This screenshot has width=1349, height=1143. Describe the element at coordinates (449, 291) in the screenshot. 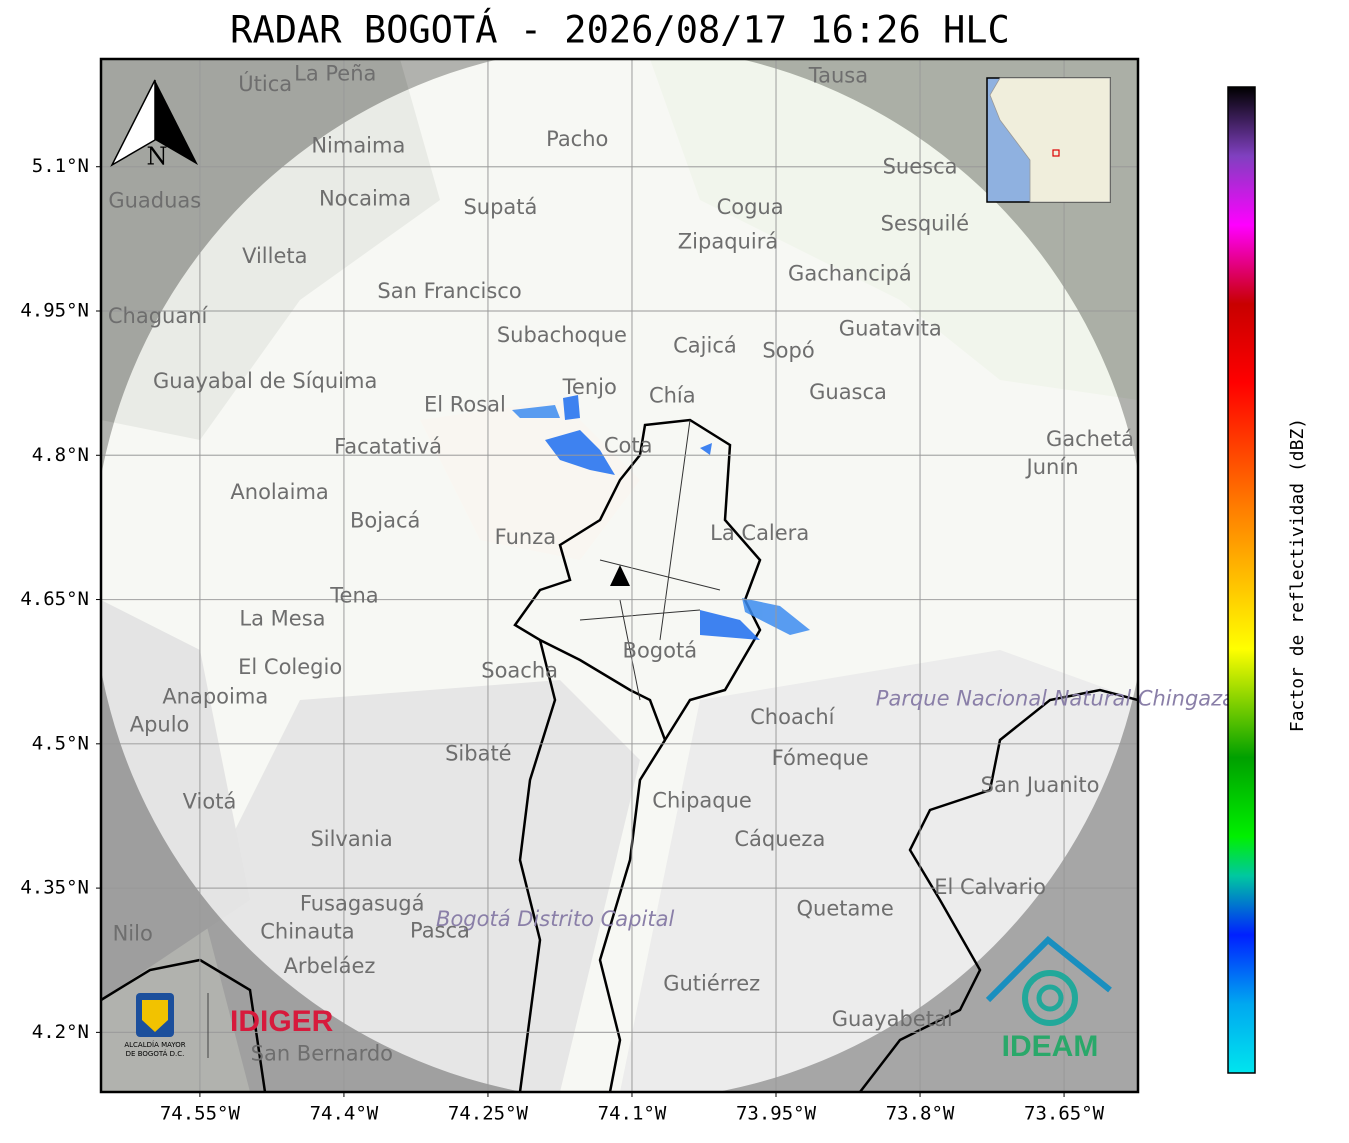

I see `place-label: San Francisco` at that location.